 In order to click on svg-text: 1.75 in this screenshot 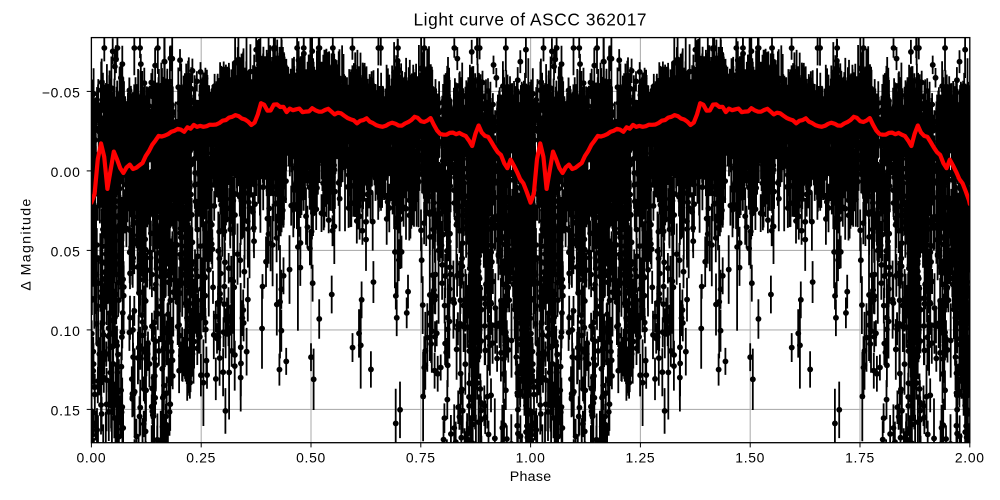, I will do `click(860, 457)`.